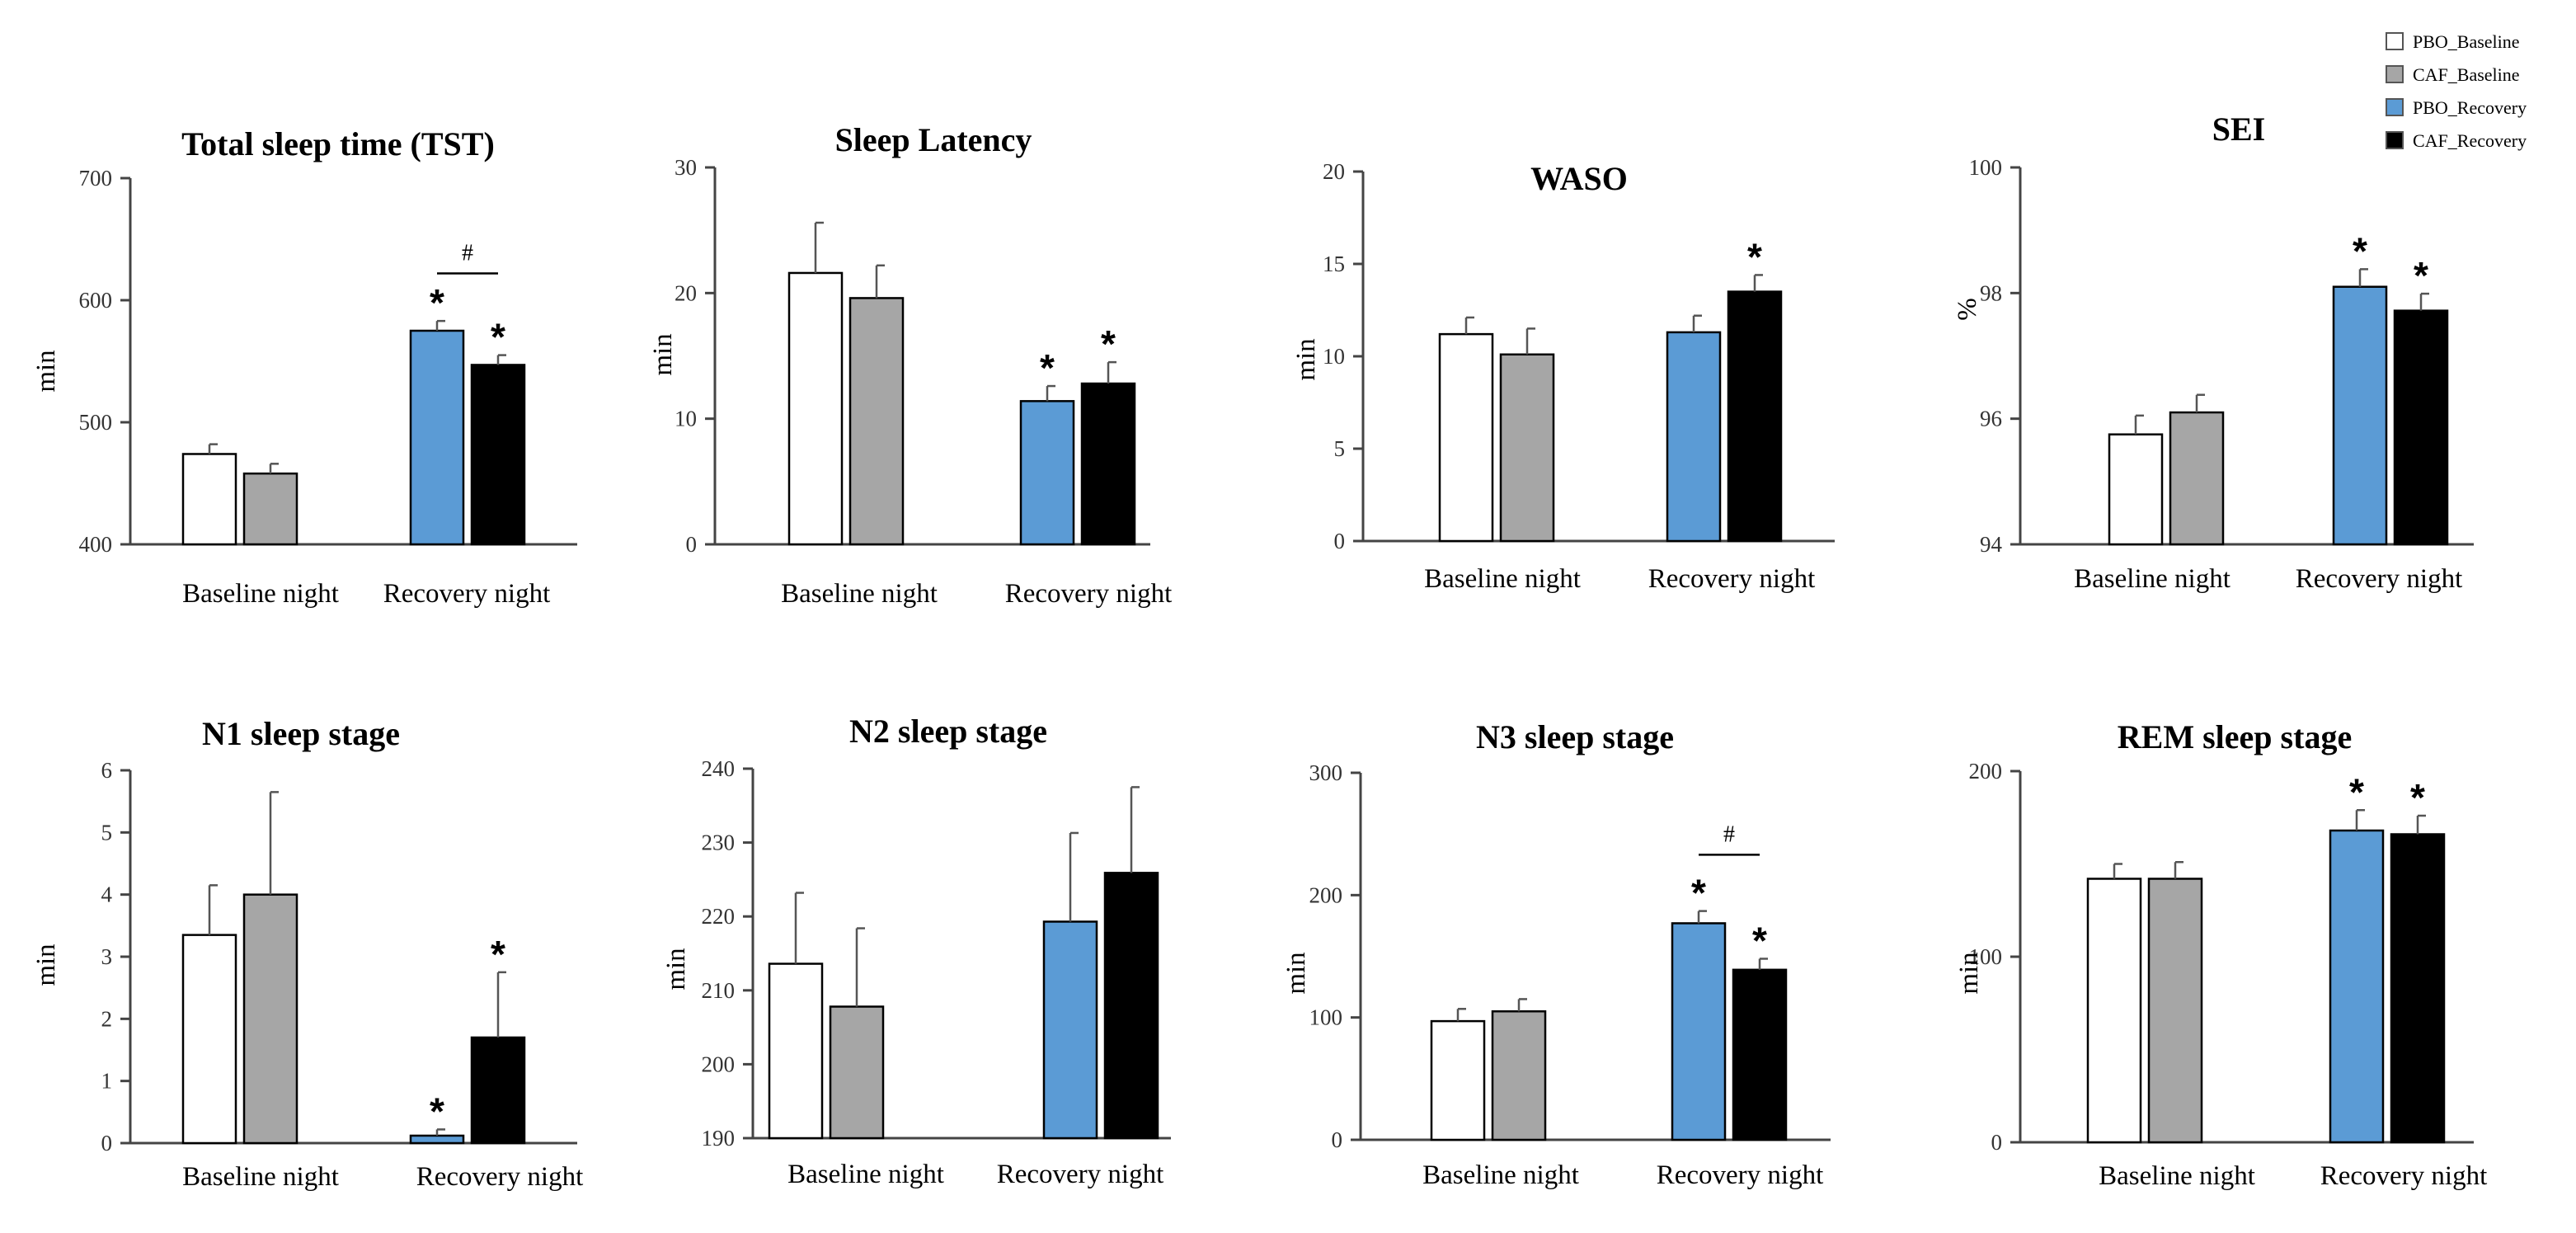  What do you see at coordinates (1967, 310) in the screenshot?
I see `y-axis-label: %` at bounding box center [1967, 310].